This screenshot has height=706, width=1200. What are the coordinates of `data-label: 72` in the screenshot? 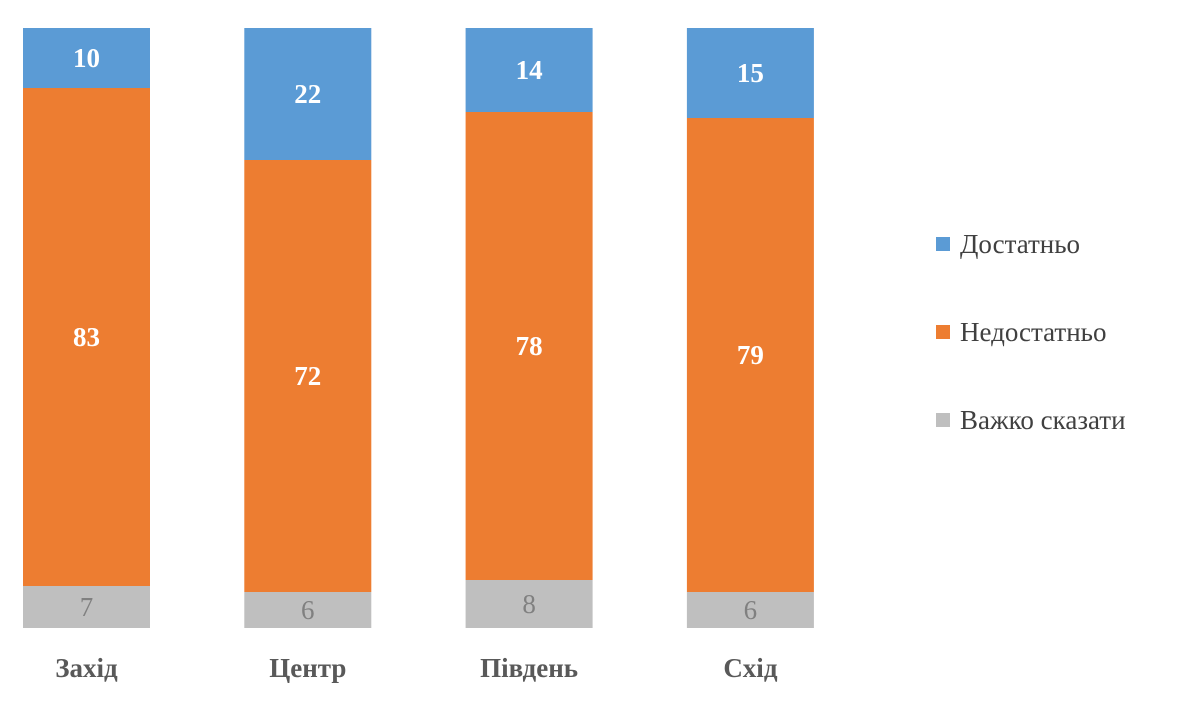 It's located at (307, 376).